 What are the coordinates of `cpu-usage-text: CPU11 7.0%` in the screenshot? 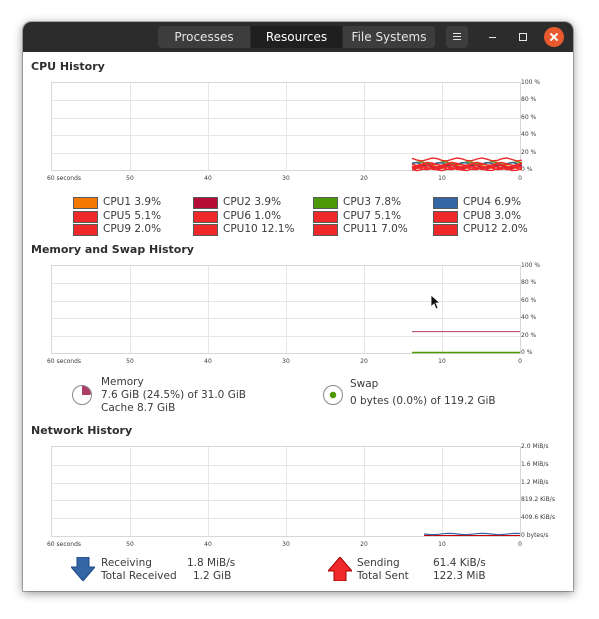 It's located at (375, 229).